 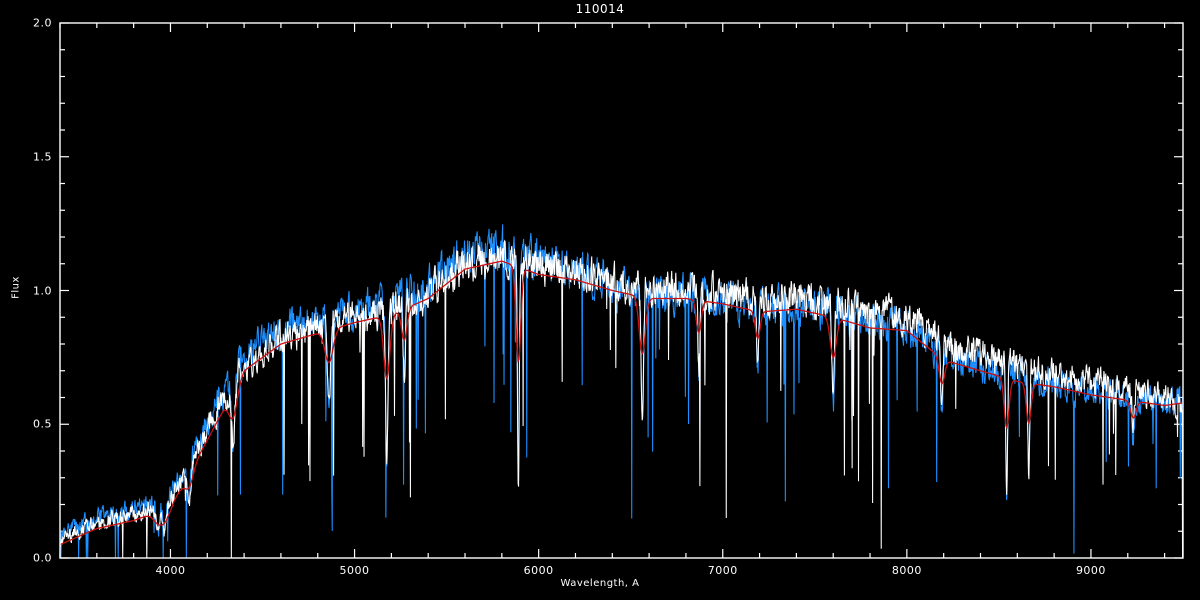 I want to click on x-tick-label: 6000, so click(x=538, y=570).